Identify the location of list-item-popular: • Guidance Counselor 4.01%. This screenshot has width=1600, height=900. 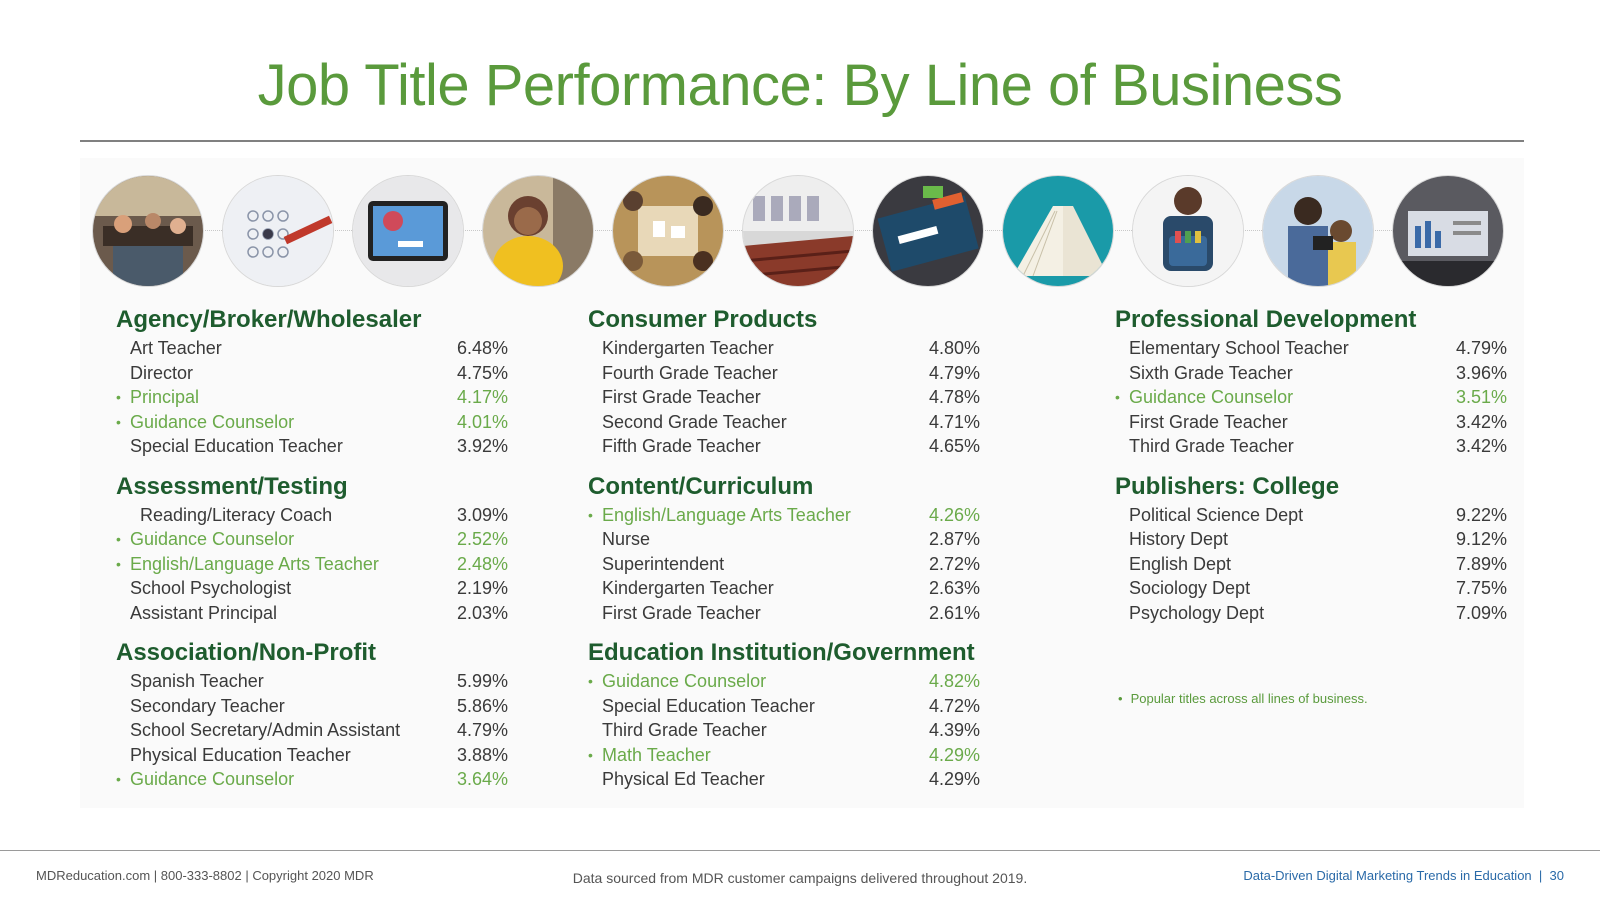
(312, 422).